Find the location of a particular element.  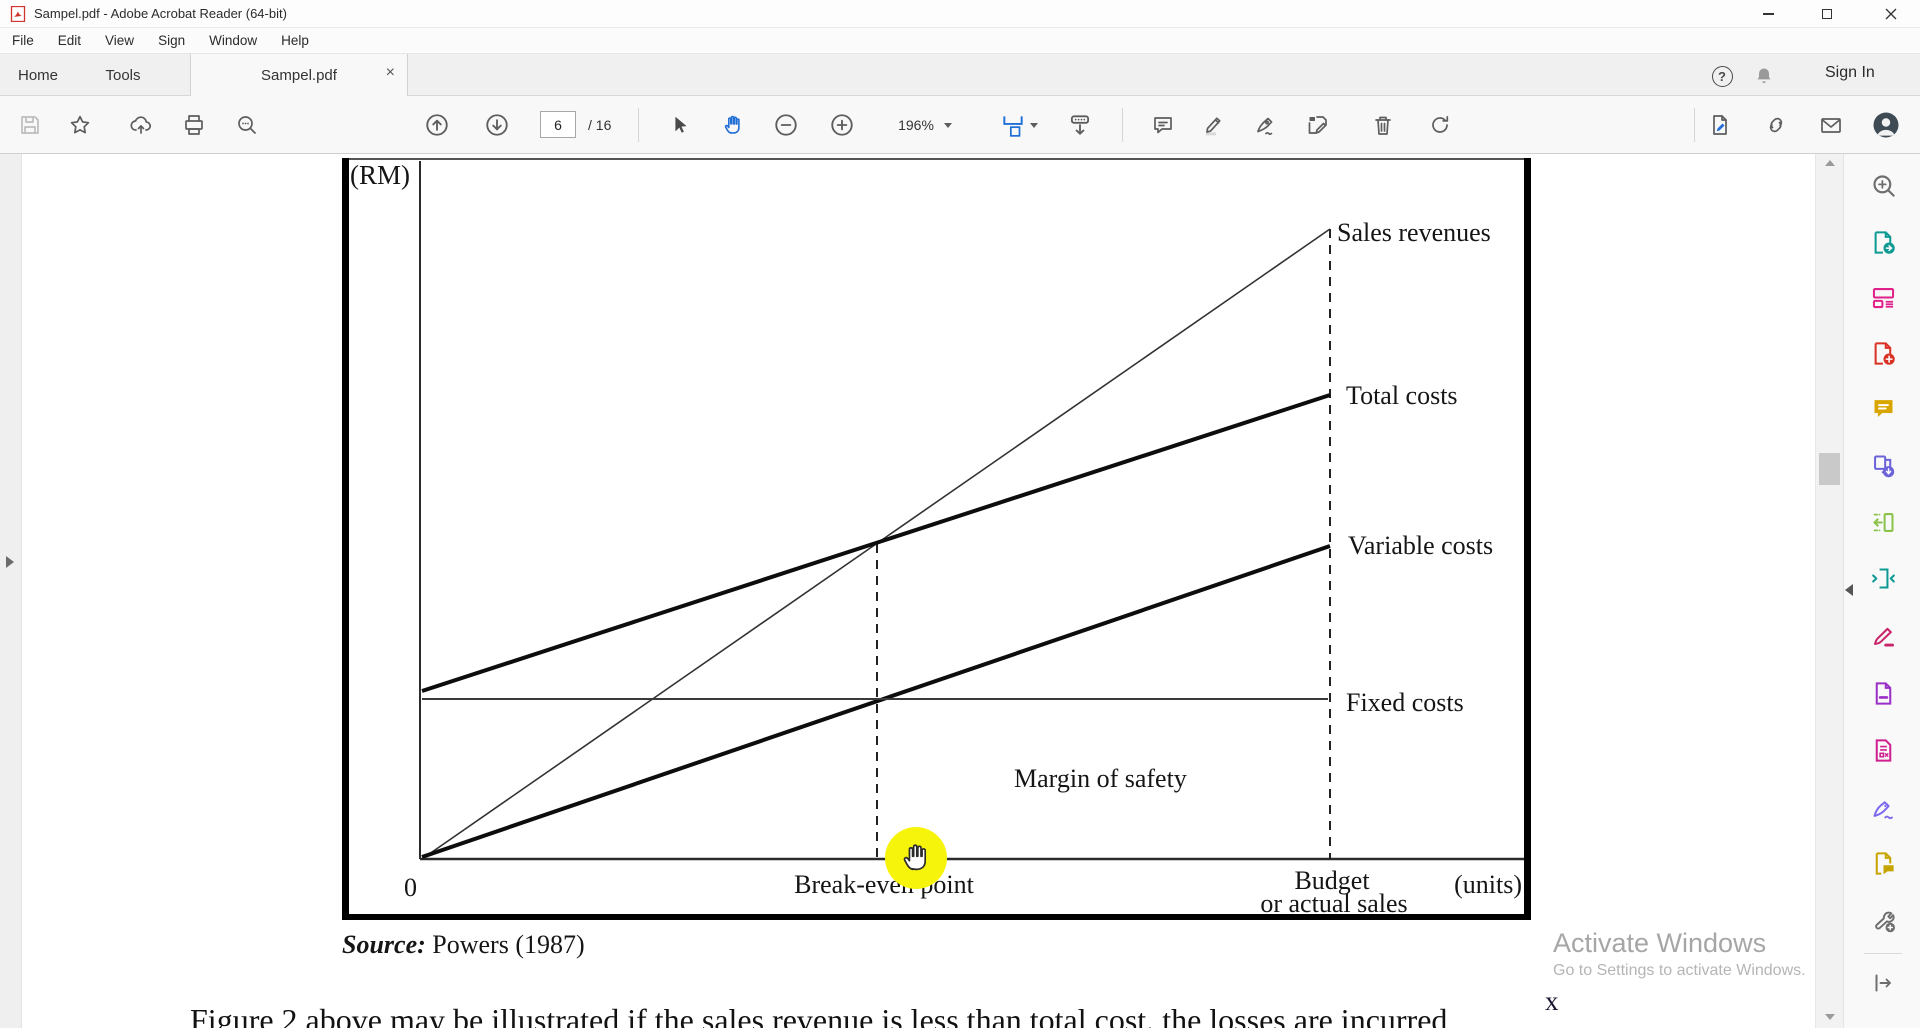

units-label: (units) is located at coordinates (1488, 884).